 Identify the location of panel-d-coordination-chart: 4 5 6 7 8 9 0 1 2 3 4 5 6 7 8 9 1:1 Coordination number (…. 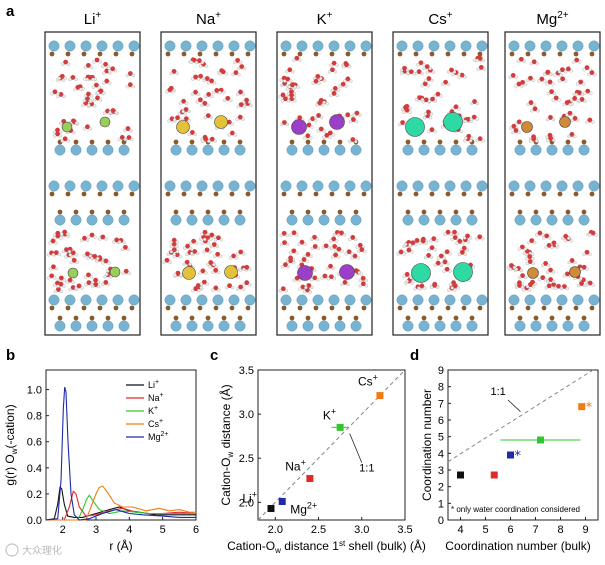
(509, 459).